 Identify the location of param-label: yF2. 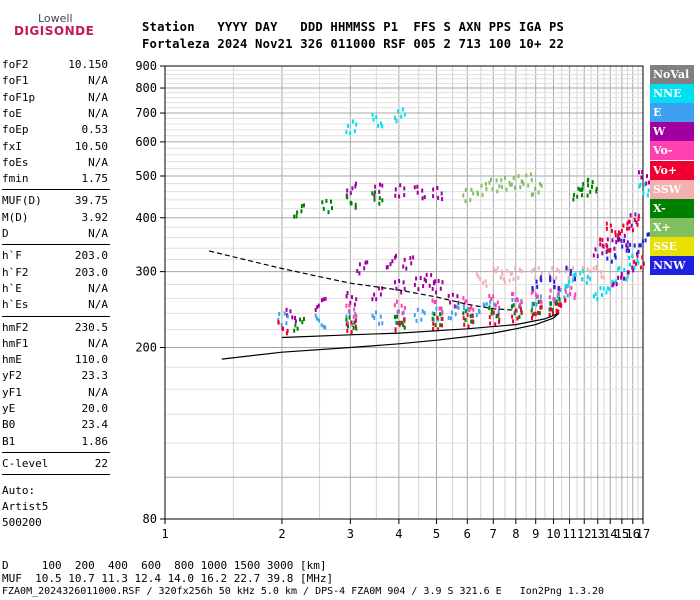
(12, 376).